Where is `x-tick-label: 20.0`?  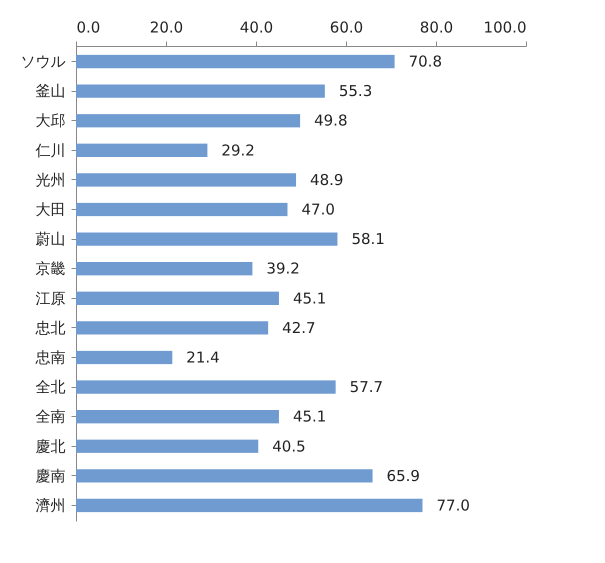 x-tick-label: 20.0 is located at coordinates (167, 27).